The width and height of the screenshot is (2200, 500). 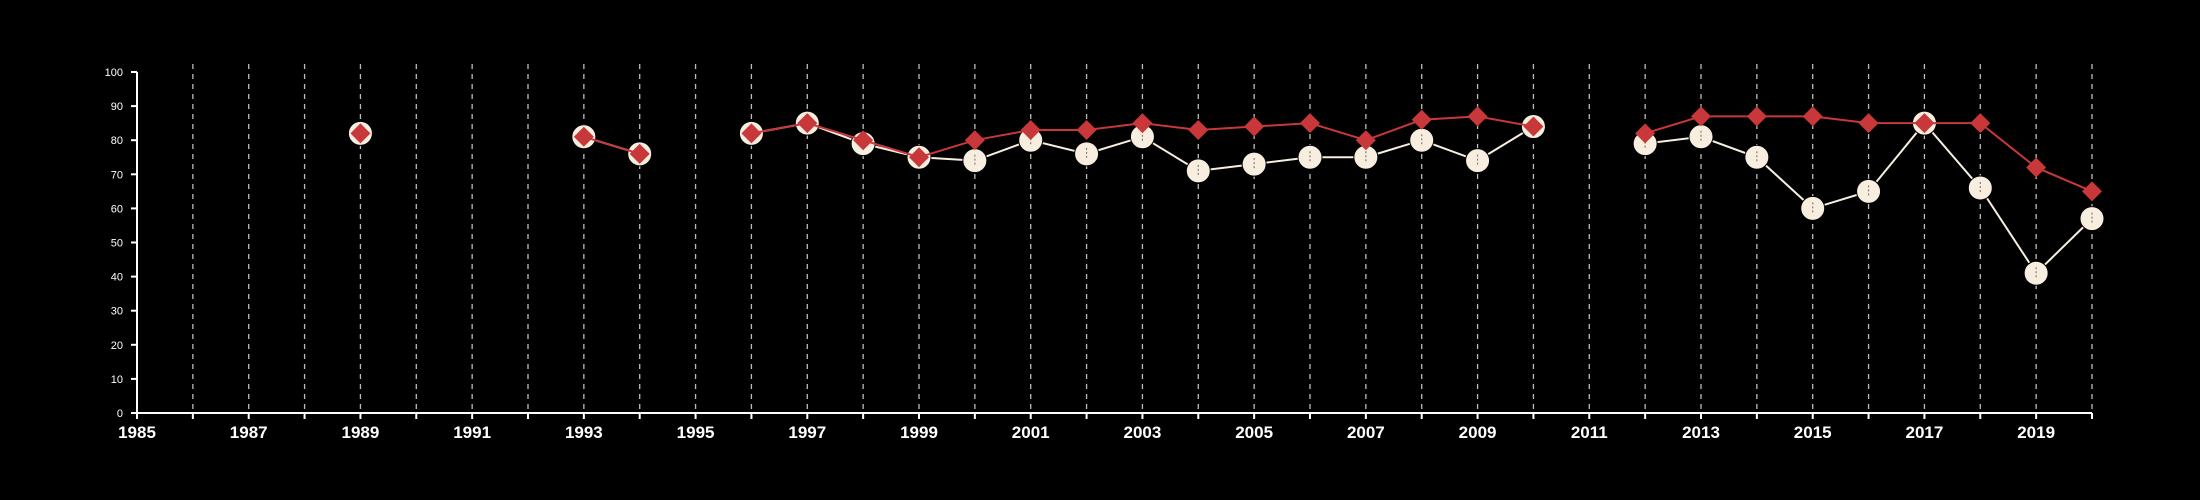 I want to click on y-tick-label-20: 20, so click(x=117, y=346).